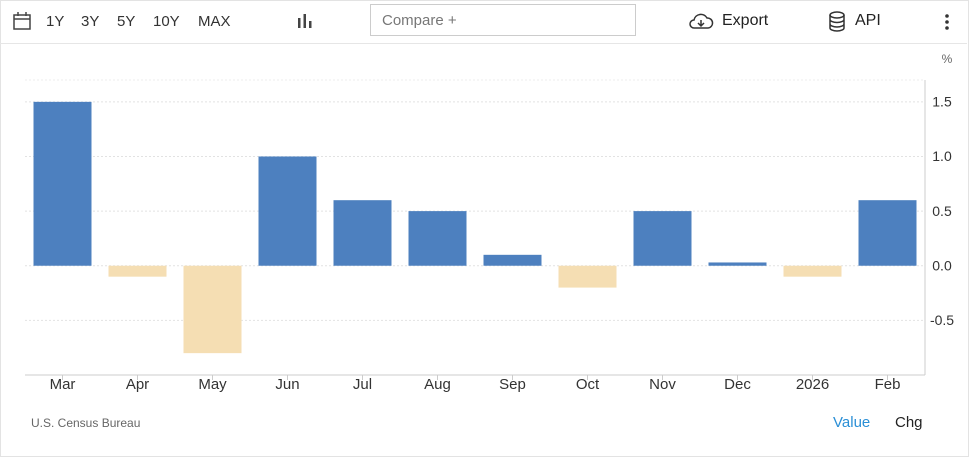  What do you see at coordinates (503, 20) in the screenshot?
I see `compare-input: Compare +` at bounding box center [503, 20].